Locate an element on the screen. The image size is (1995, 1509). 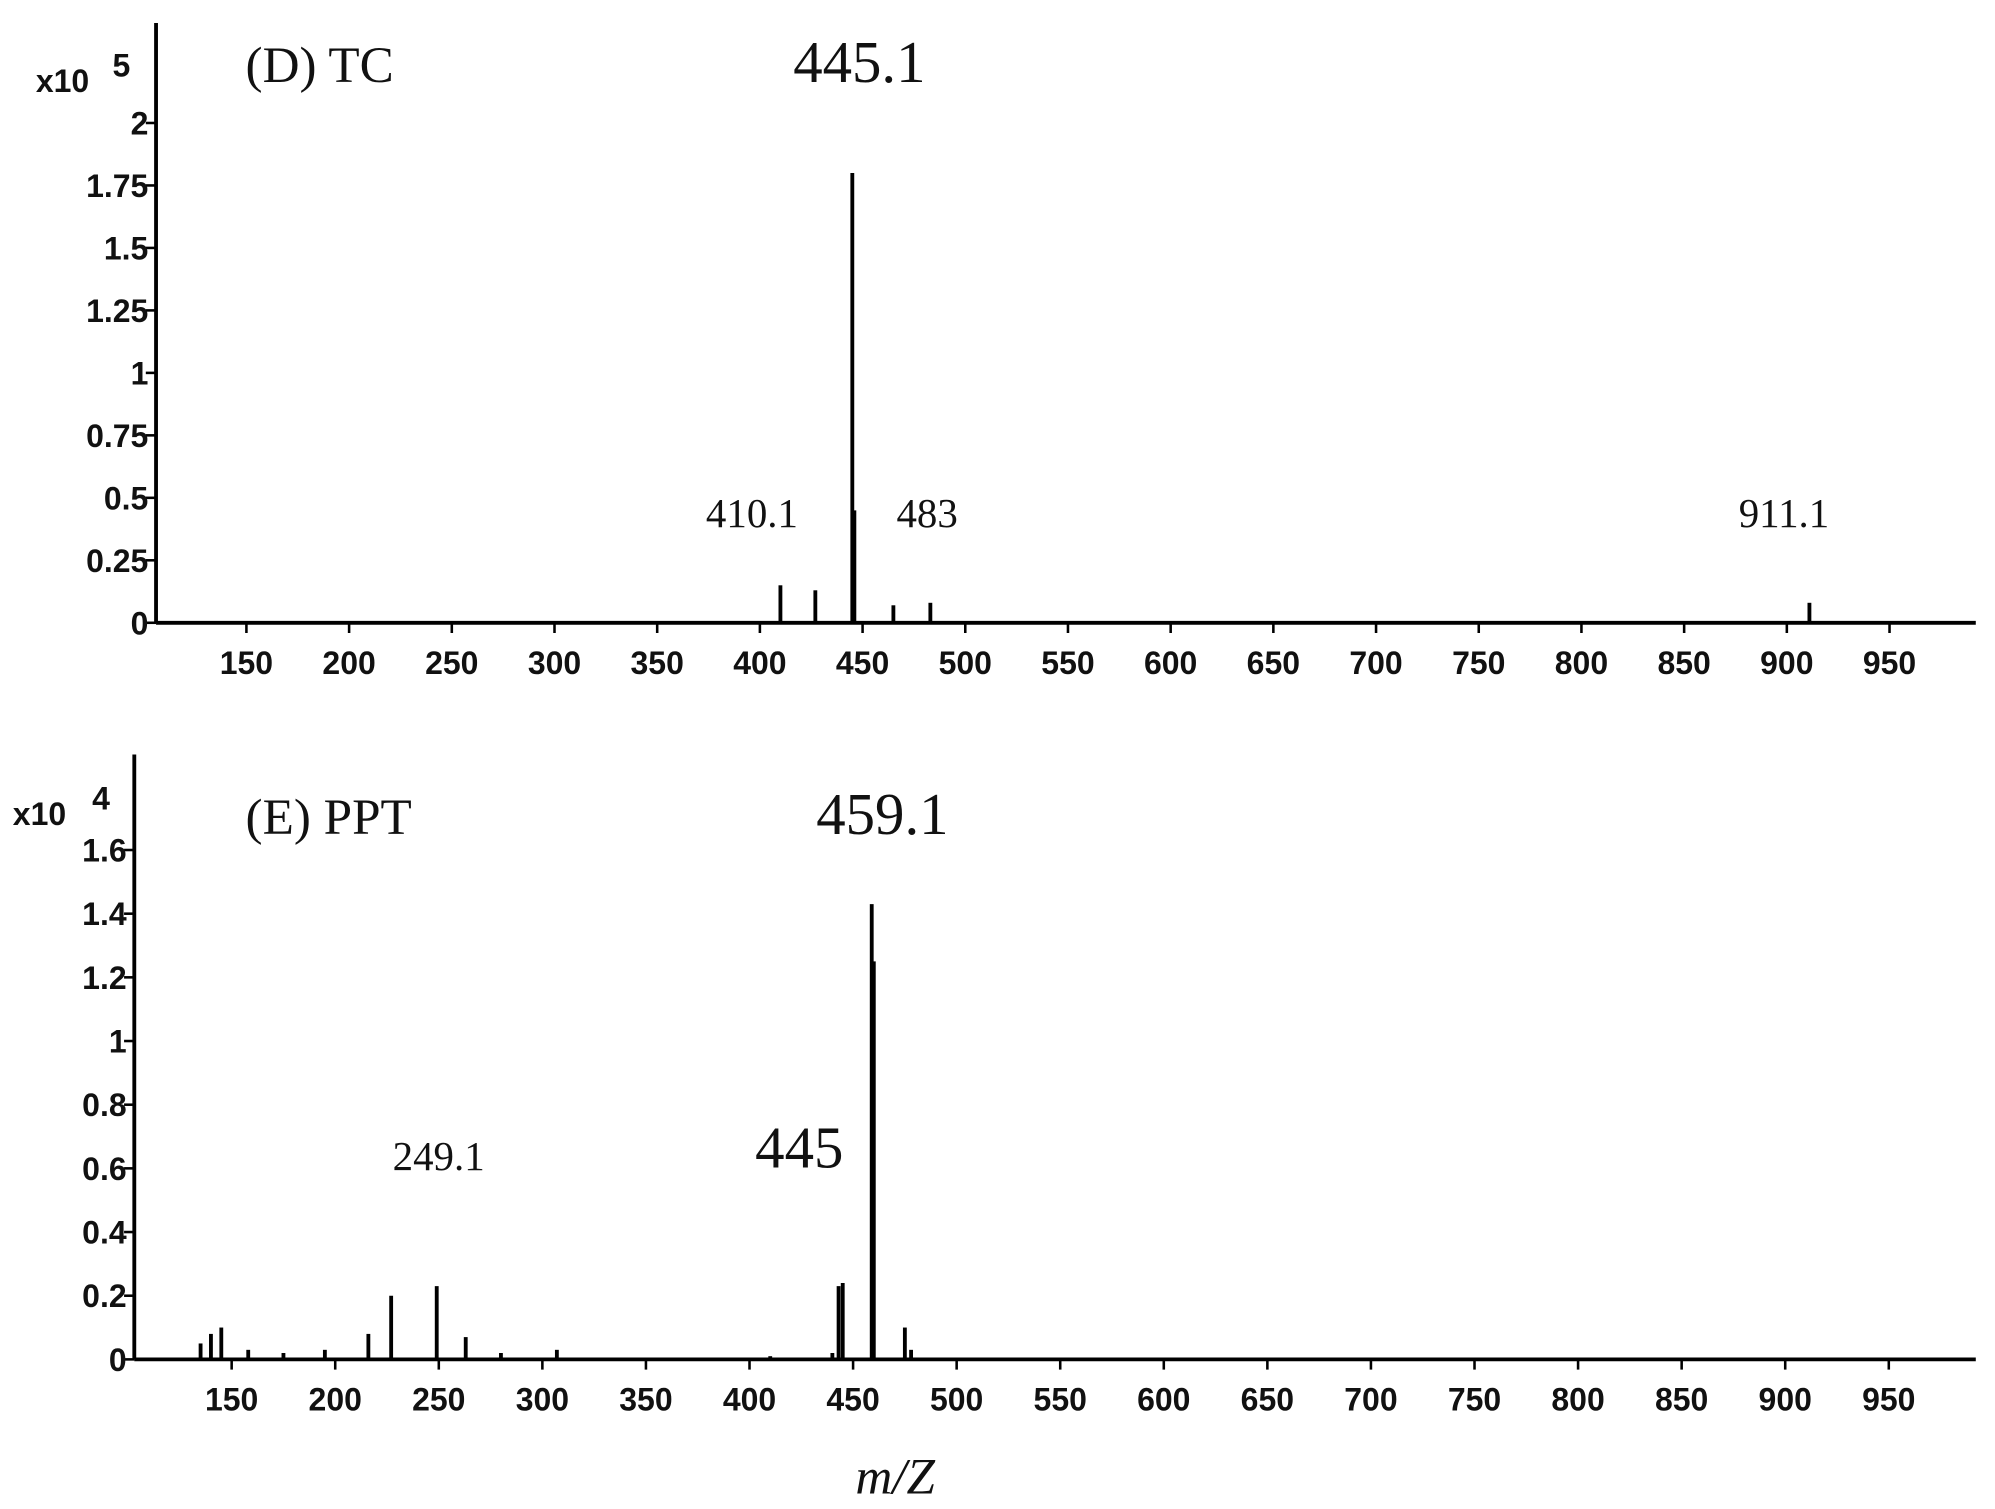
y-tick-label: 1.75 is located at coordinates (117, 186).